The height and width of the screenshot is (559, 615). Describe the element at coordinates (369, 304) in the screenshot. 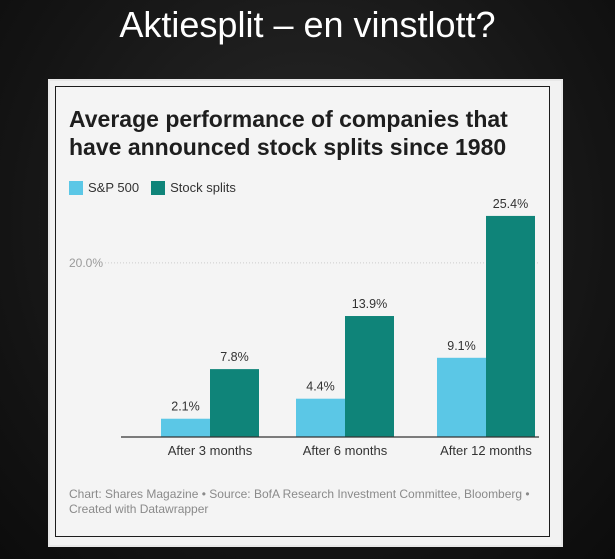

I see `bar-label-stock-splits-1: 13.9%` at that location.